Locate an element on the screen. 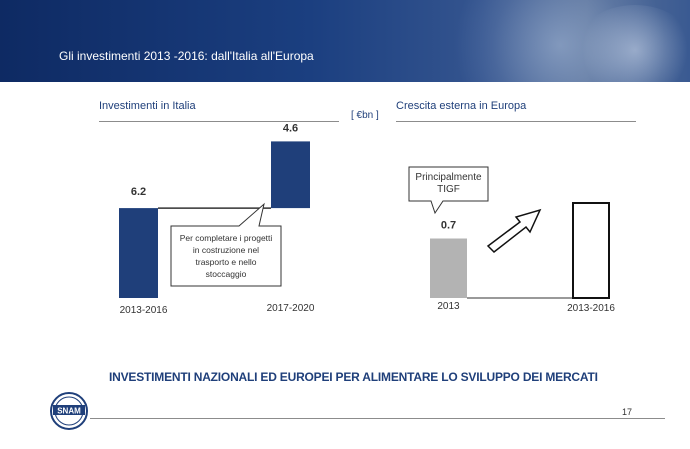  italy-bar-2017-2020 is located at coordinates (290, 175).